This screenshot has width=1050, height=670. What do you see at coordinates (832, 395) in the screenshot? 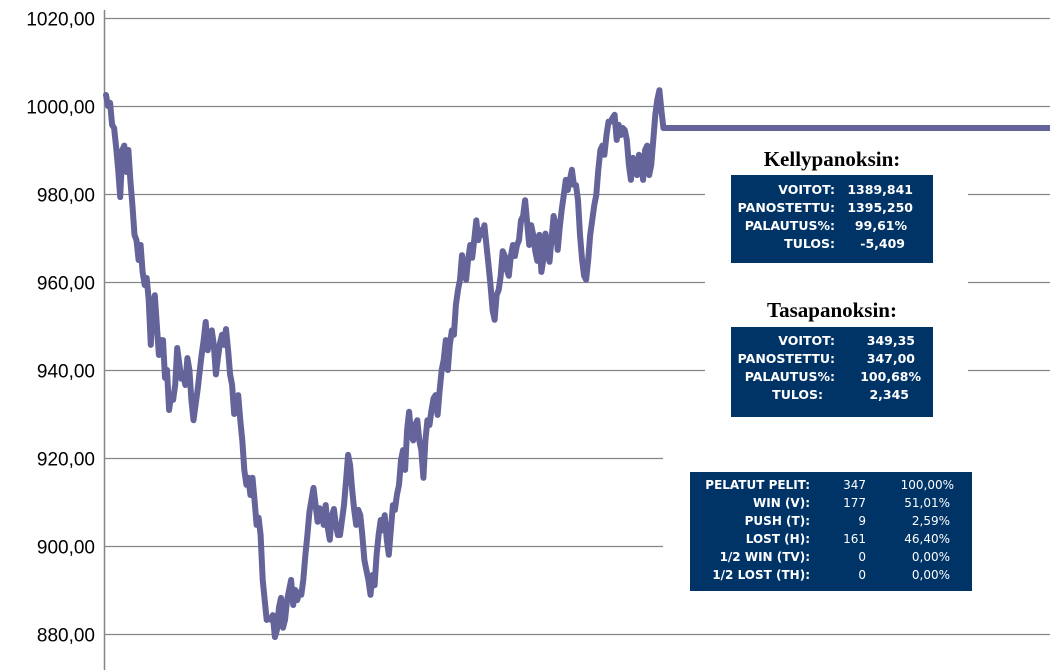
I see `tasa-row-tulos: TULOS: 2,345` at bounding box center [832, 395].